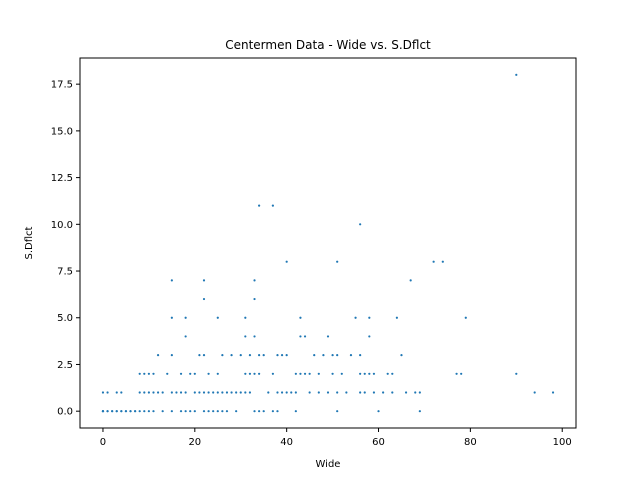 This screenshot has height=480, width=640. I want to click on y-tick-label: 12.5, so click(62, 178).